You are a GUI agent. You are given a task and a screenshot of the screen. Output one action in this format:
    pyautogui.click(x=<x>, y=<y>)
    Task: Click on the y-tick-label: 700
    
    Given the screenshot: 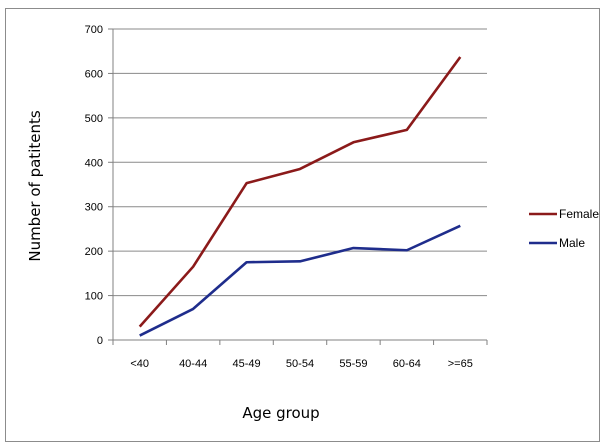 What is the action you would take?
    pyautogui.click(x=94, y=30)
    